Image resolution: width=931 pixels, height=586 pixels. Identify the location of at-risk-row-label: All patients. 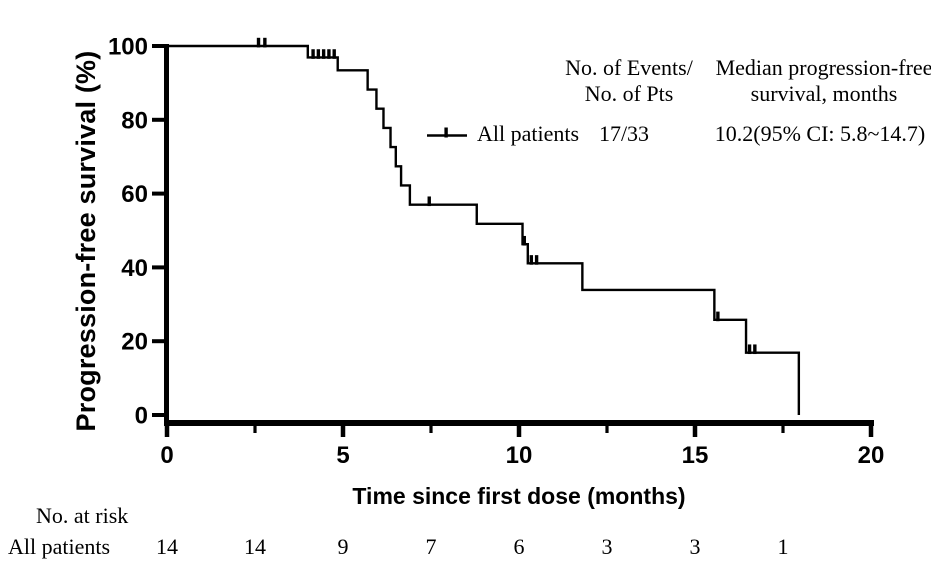
(59, 546).